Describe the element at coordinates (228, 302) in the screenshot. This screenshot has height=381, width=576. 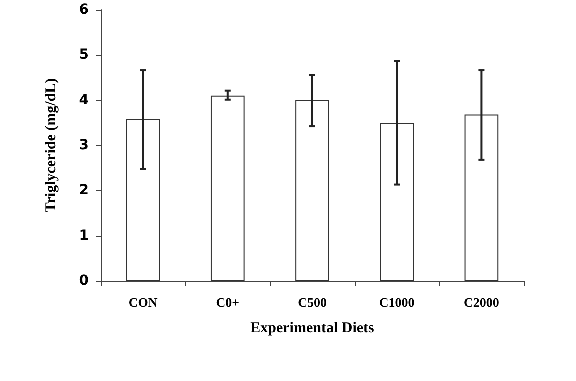
I see `x-tick-label: C0+` at that location.